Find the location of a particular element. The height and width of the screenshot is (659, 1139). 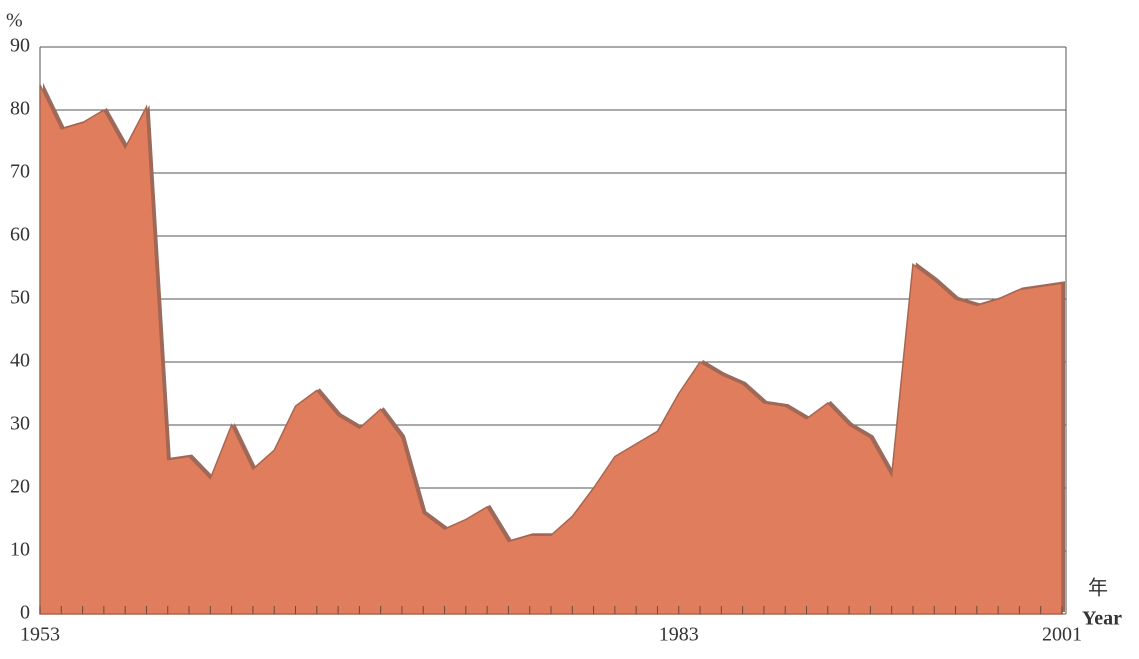

y-tick-label: 30 is located at coordinates (20, 424).